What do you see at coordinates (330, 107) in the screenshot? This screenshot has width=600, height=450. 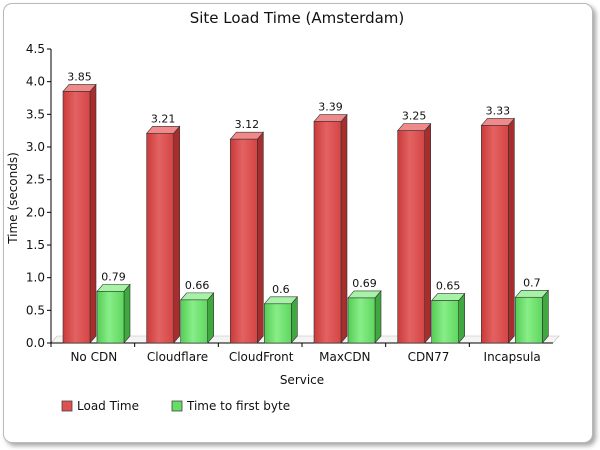 I see `data-label-load-time: 3.39` at bounding box center [330, 107].